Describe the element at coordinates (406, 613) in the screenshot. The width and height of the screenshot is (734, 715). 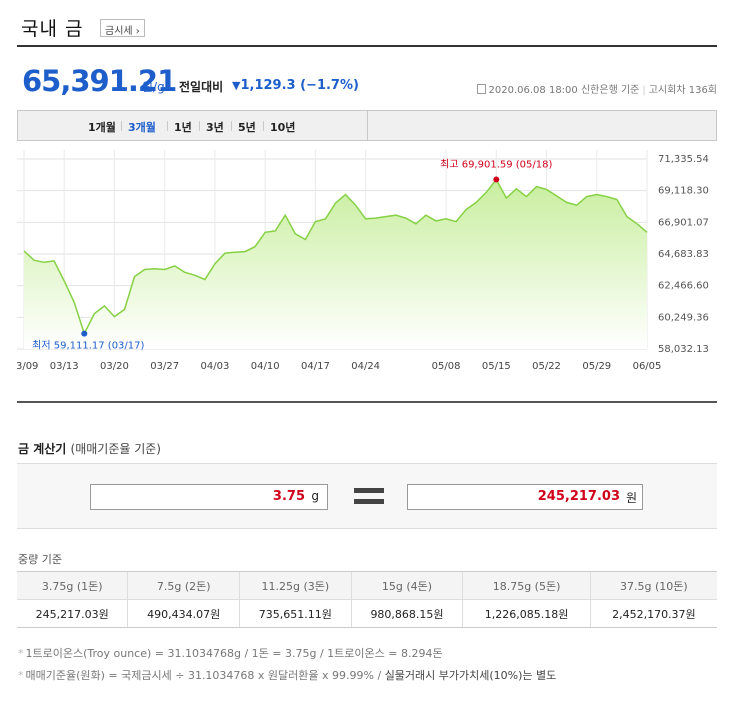
I see `table-cell: 980,868.15원` at that location.